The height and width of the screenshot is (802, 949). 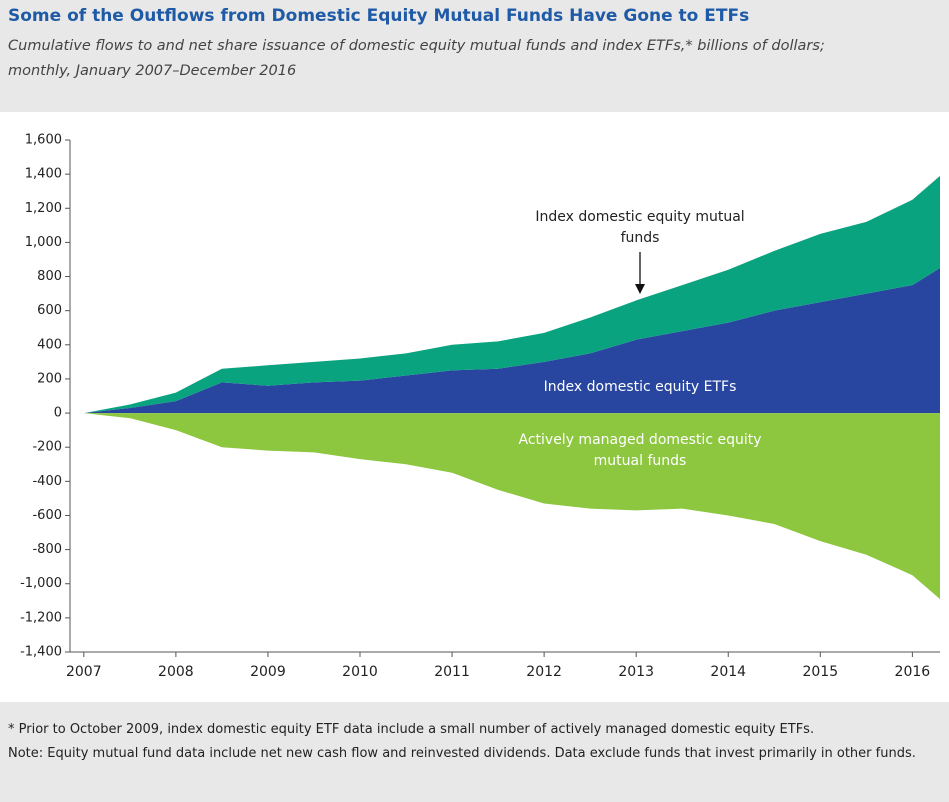 I want to click on y-tick-label: -1,400, so click(x=41, y=652).